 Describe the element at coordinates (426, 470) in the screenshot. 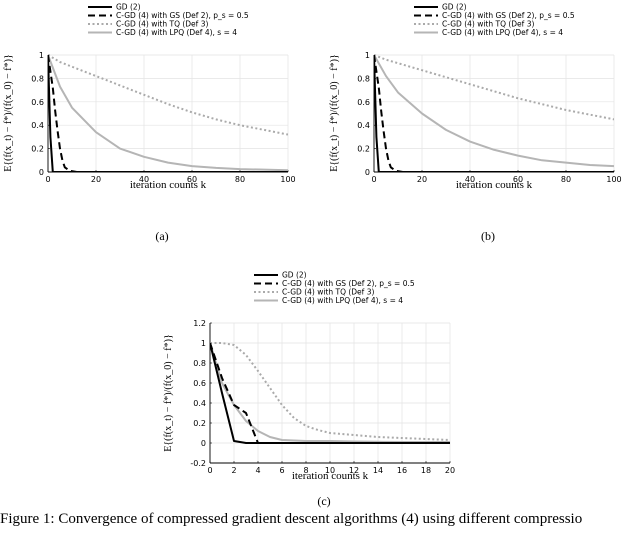

I see `x-tick-label: 18` at that location.